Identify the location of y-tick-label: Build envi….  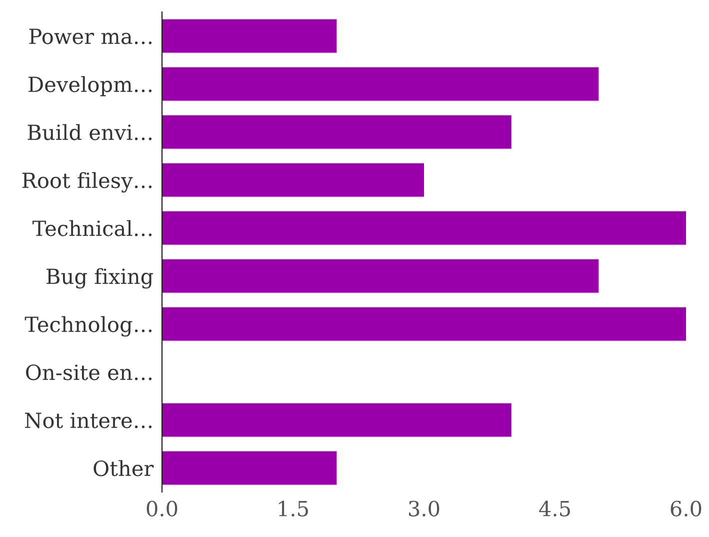
(90, 132).